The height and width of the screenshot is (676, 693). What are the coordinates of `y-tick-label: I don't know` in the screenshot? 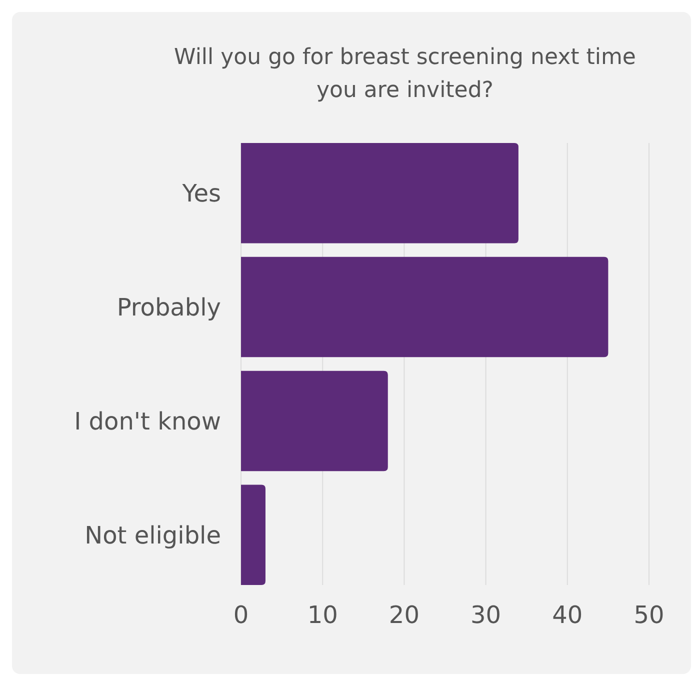 It's located at (147, 421).